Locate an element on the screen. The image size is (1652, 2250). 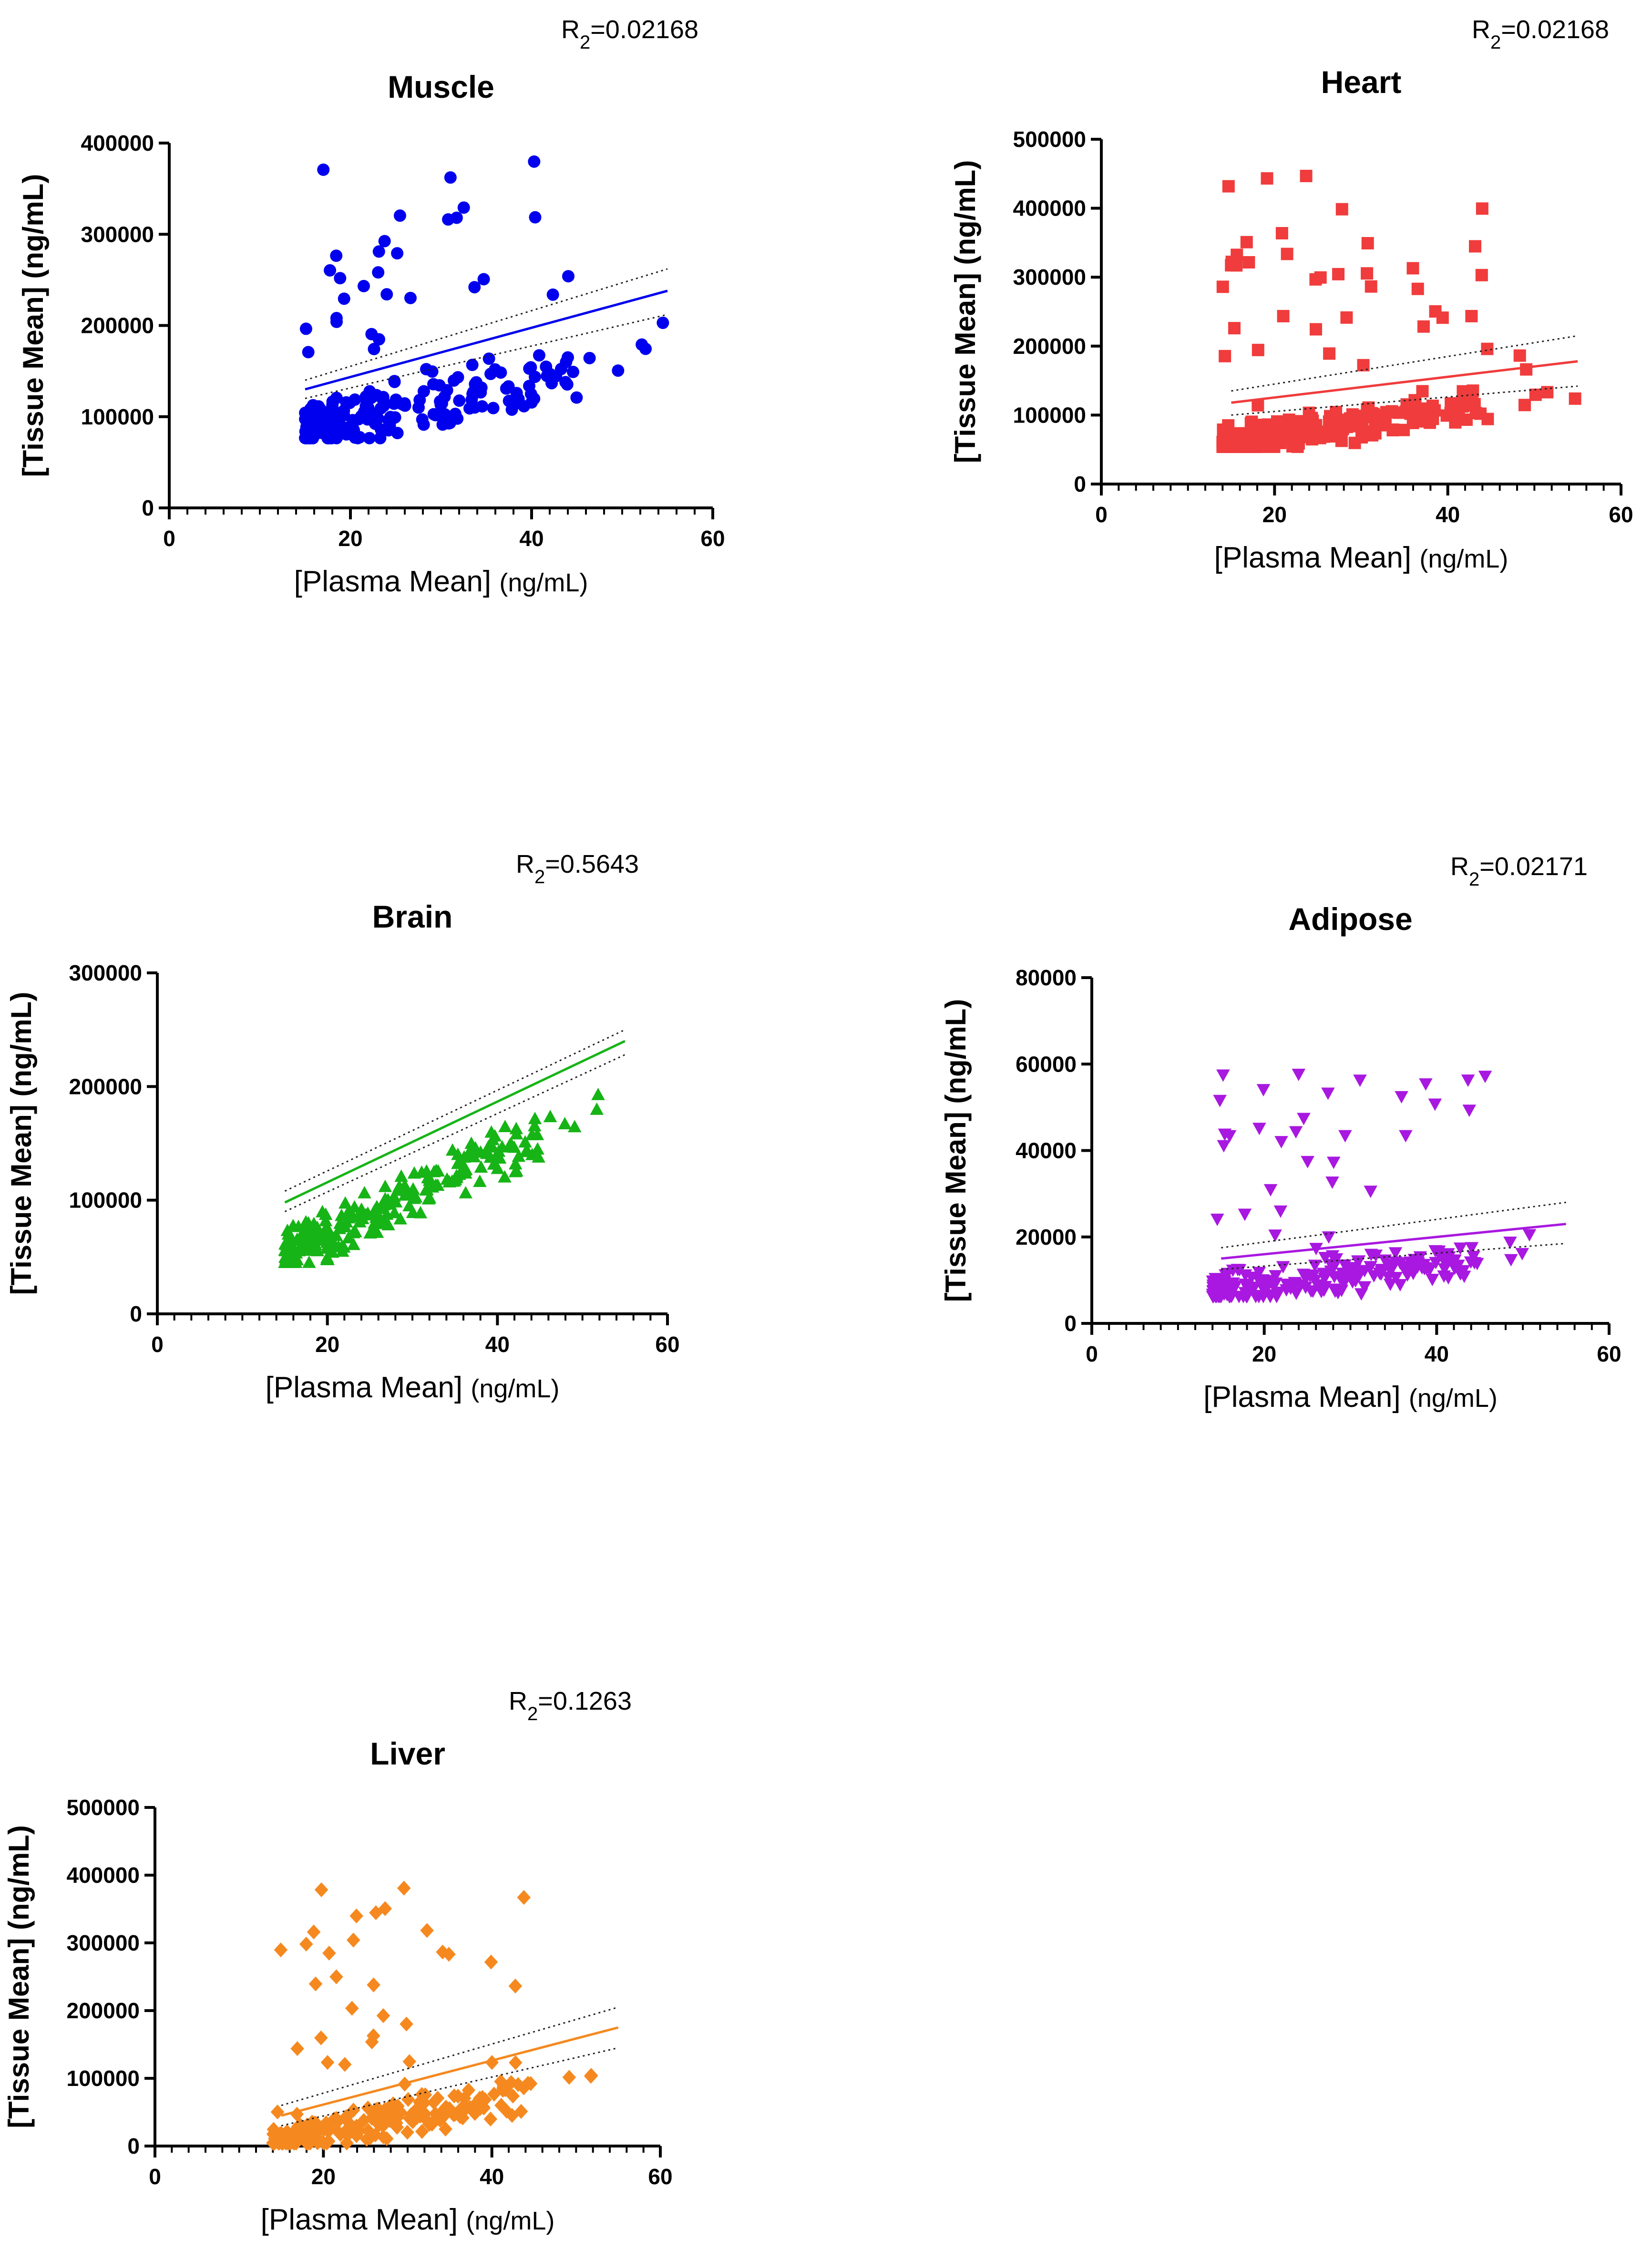
x-tick-label: 40 is located at coordinates (1437, 1354).